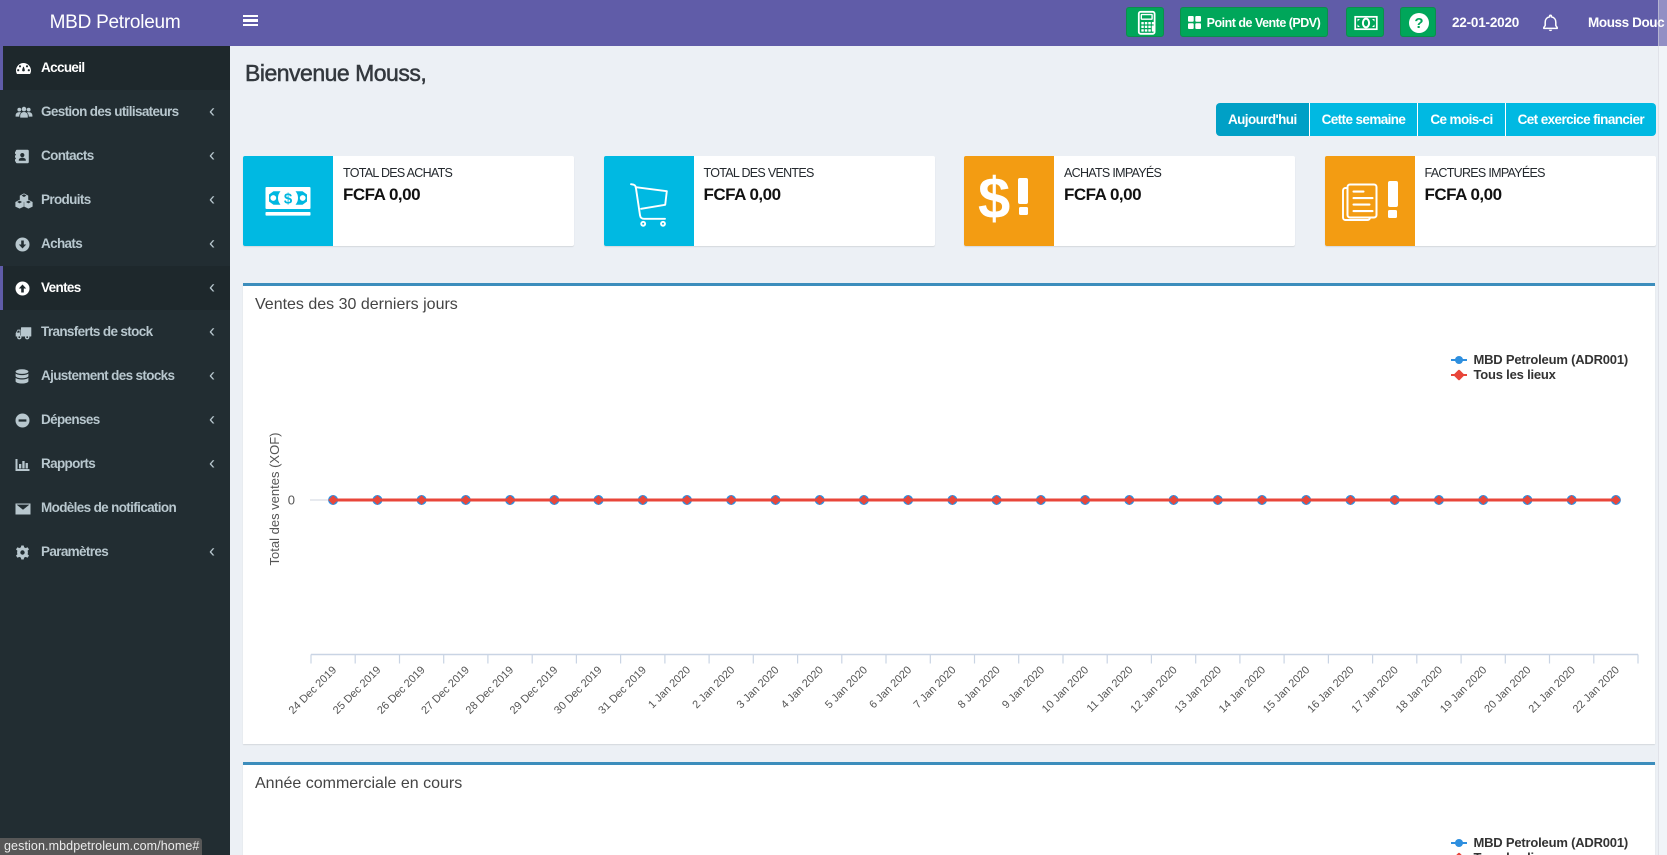 This screenshot has width=1667, height=855. Describe the element at coordinates (274, 499) in the screenshot. I see `svg-text: Total des ventes (XOF)` at that location.